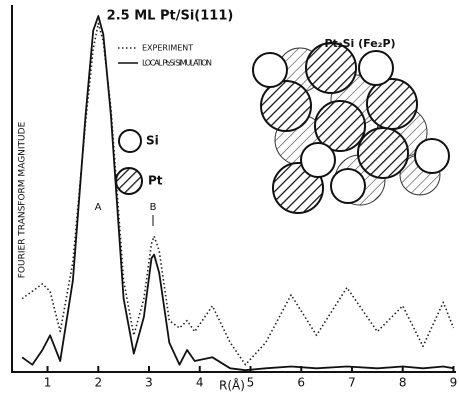  Describe the element at coordinates (153, 207) in the screenshot. I see `peak-label: B` at that location.